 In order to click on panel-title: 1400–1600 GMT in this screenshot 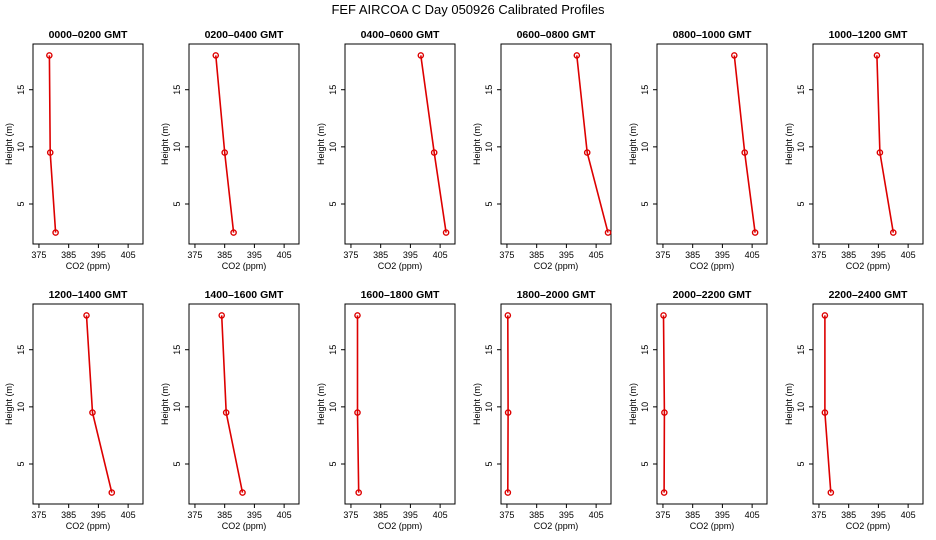, I will do `click(244, 295)`.